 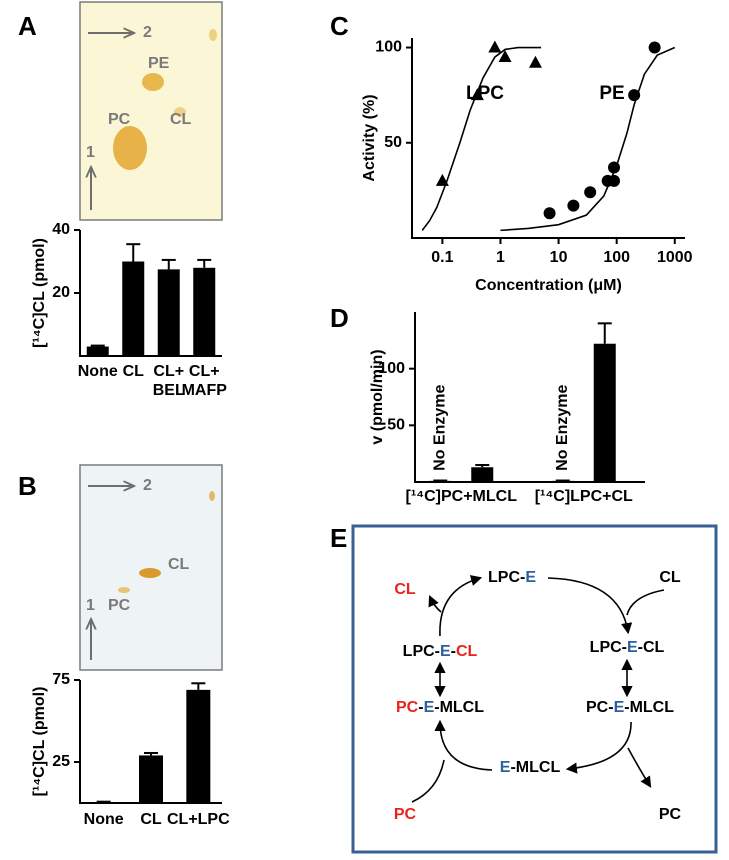 I want to click on node-label: E-MLCL, so click(x=530, y=767).